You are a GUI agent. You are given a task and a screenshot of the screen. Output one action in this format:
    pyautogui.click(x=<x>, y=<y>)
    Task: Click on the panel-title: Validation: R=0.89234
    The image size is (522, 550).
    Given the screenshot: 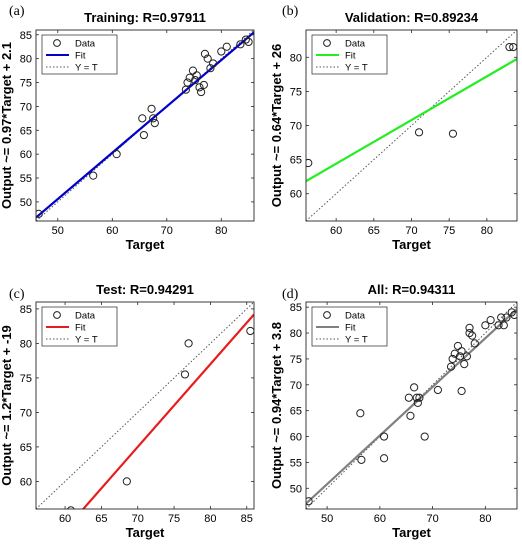 What is the action you would take?
    pyautogui.click(x=412, y=17)
    